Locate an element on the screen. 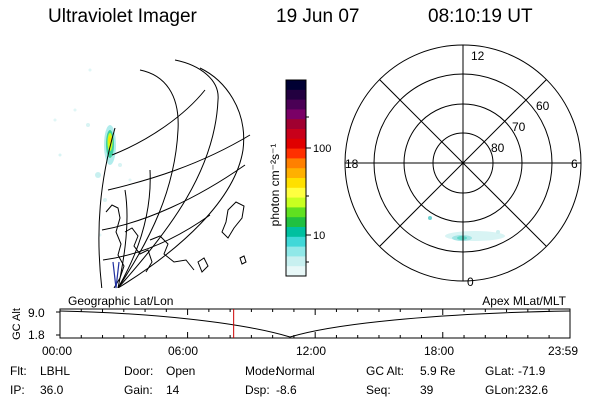 This screenshot has width=600, height=400. time-label-0600: 06:00 is located at coordinates (183, 351).